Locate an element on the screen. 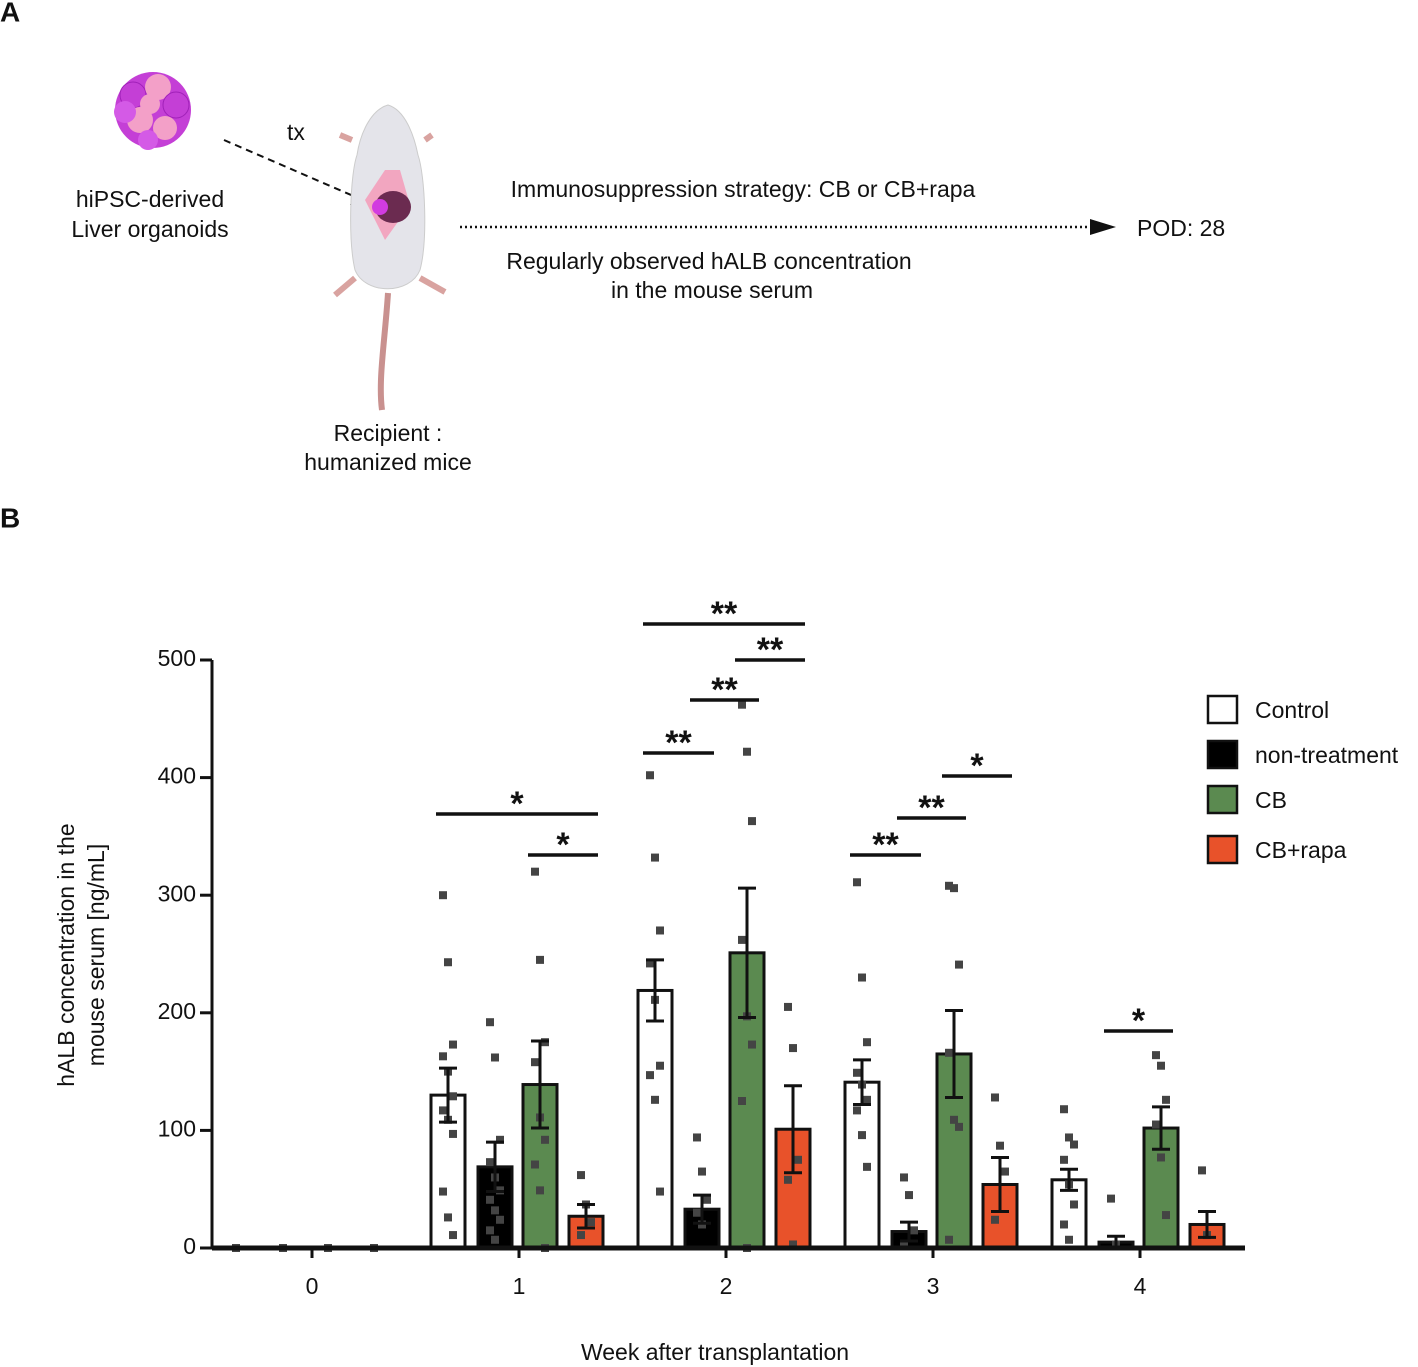  y-tick-label: 200 is located at coordinates (177, 1011).